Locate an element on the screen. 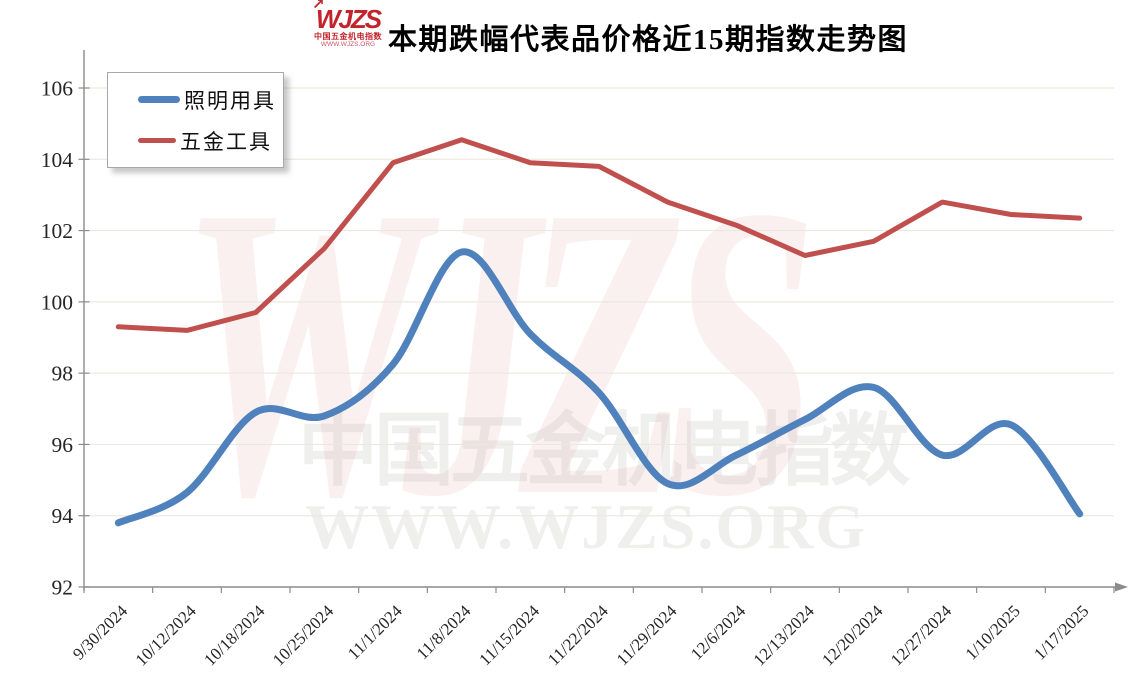 The image size is (1135, 682). y-axis-labels: 92 94 96 98 100 102 104 106 is located at coordinates (57, 338).